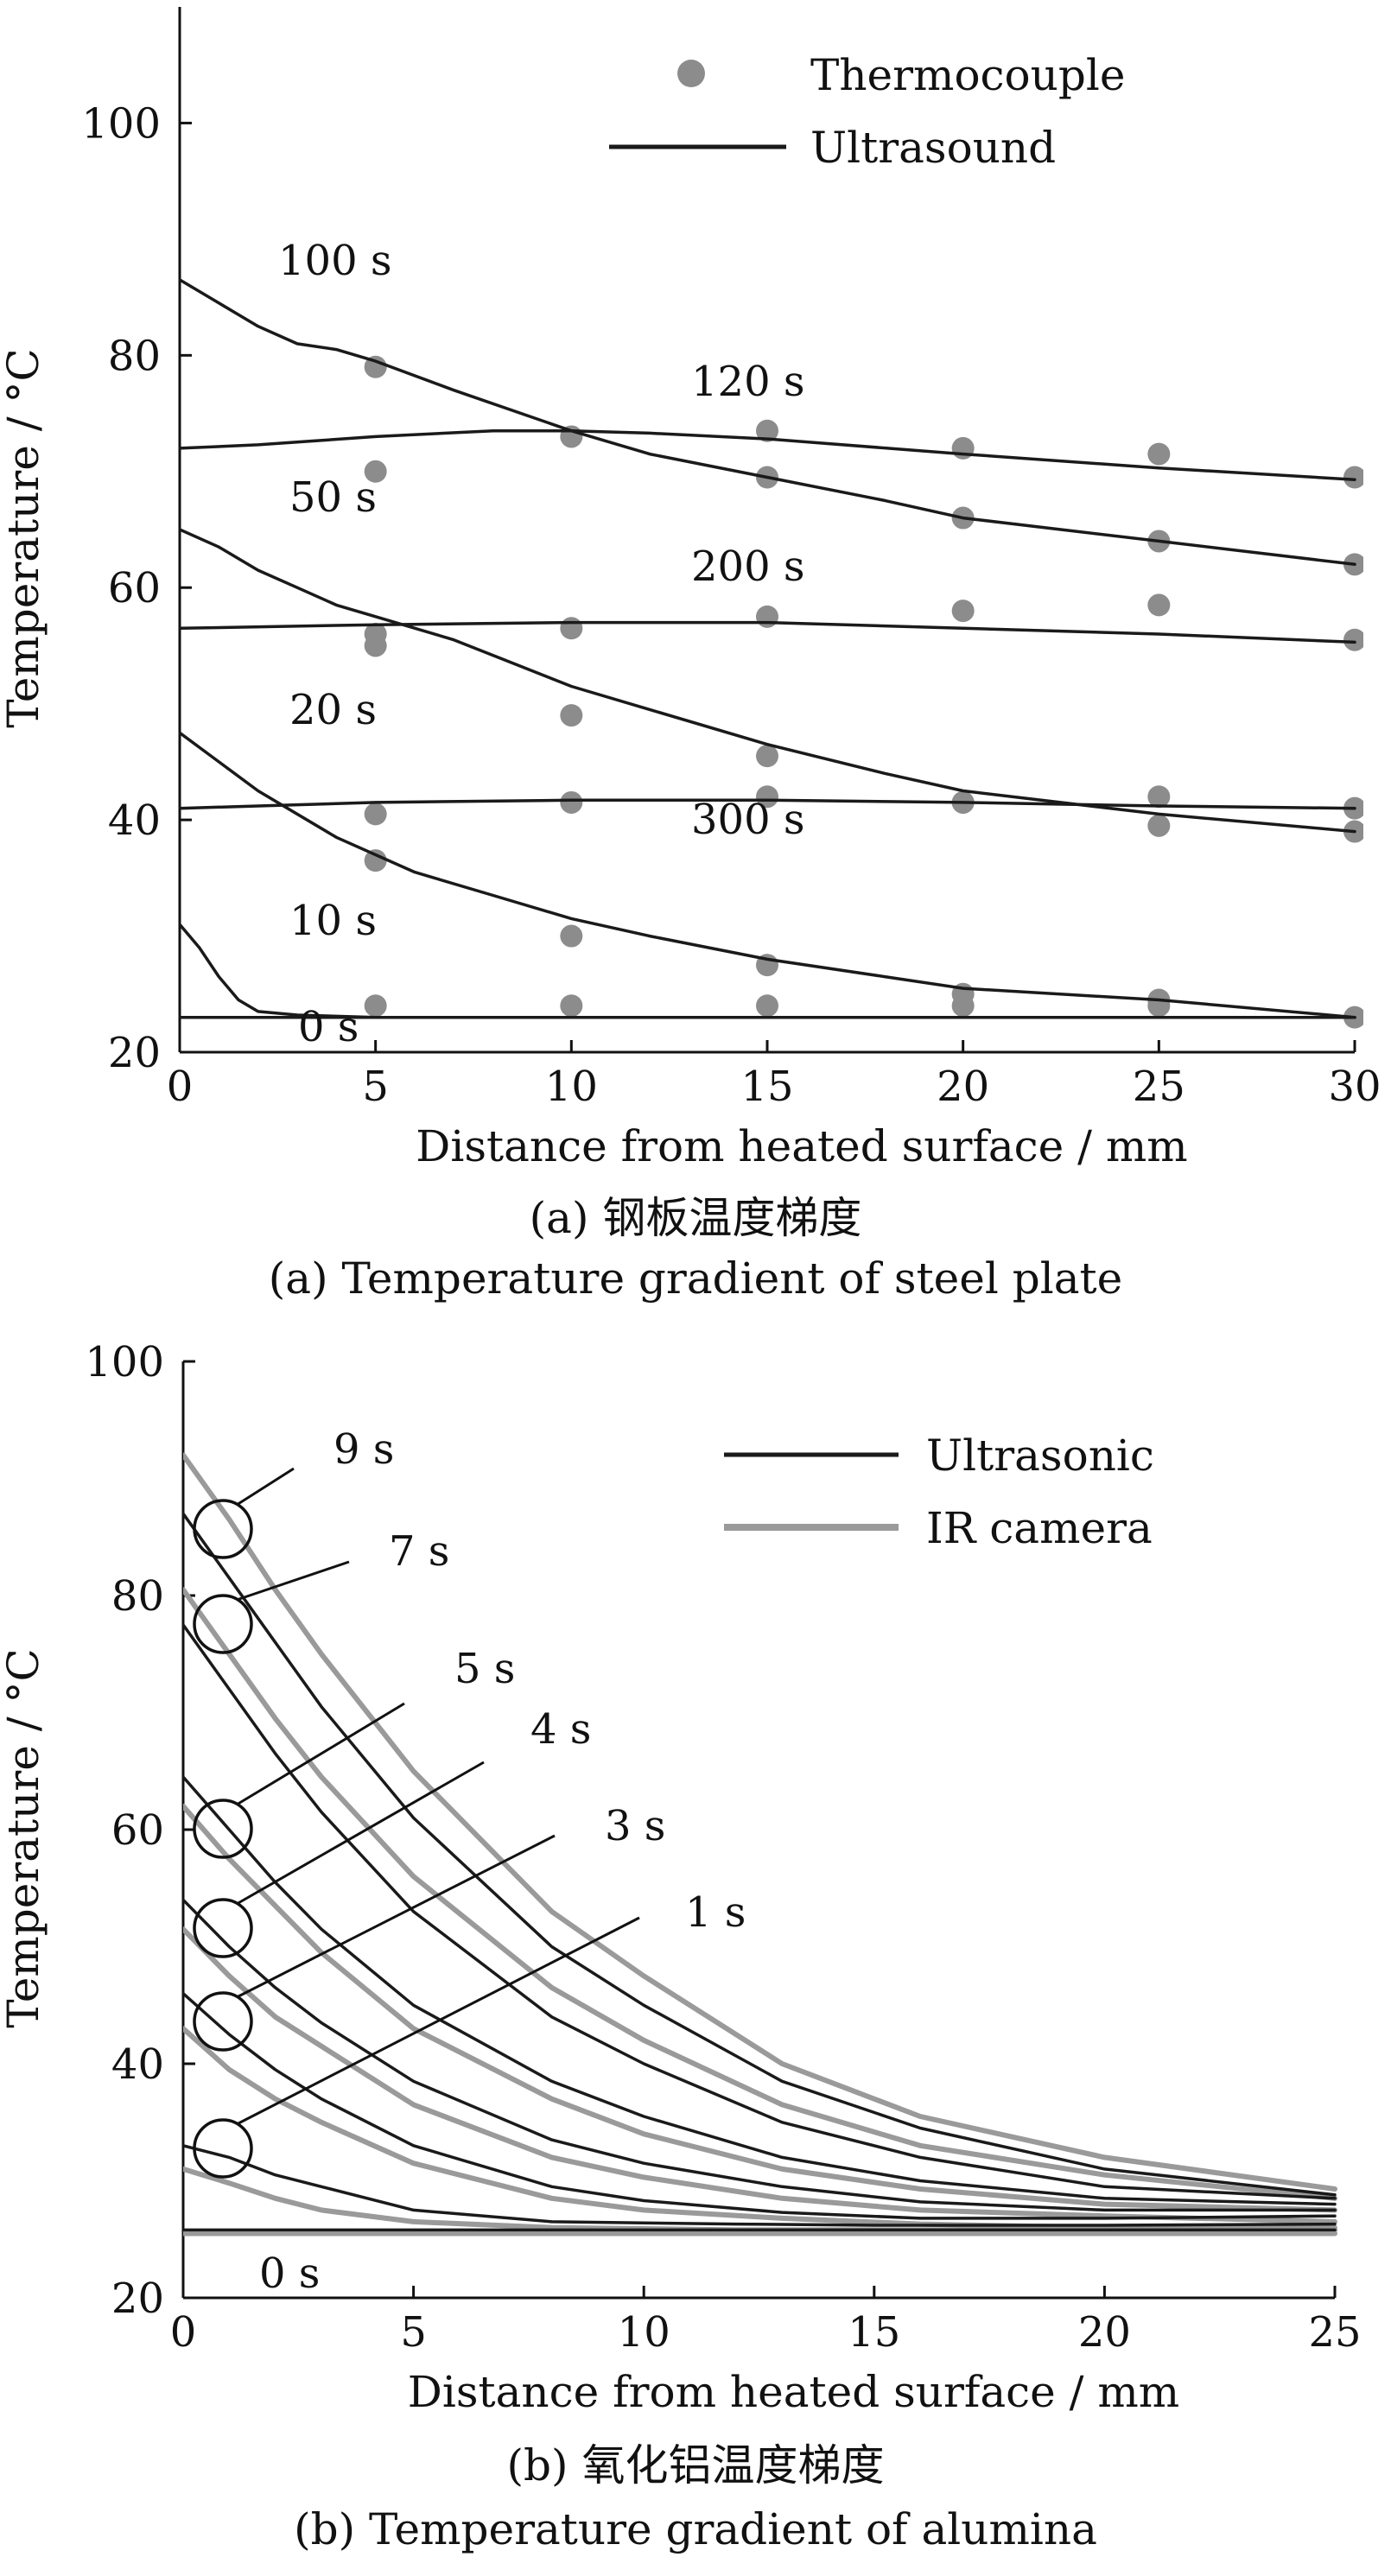 The image size is (1391, 2576). Describe the element at coordinates (24, 1837) in the screenshot. I see `y-axis-label: Temperature / °C` at that location.